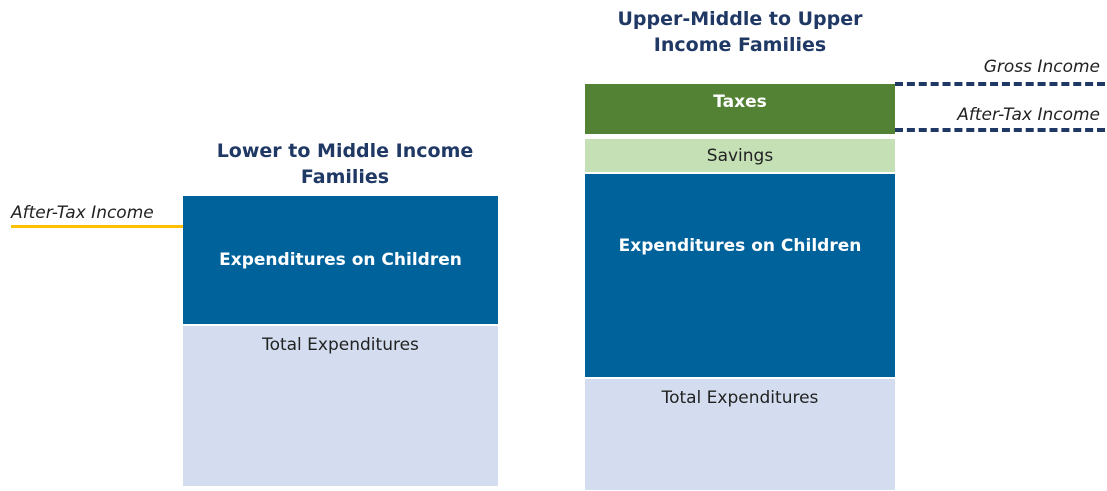  What do you see at coordinates (740, 155) in the screenshot?
I see `savings-block: Savings` at bounding box center [740, 155].